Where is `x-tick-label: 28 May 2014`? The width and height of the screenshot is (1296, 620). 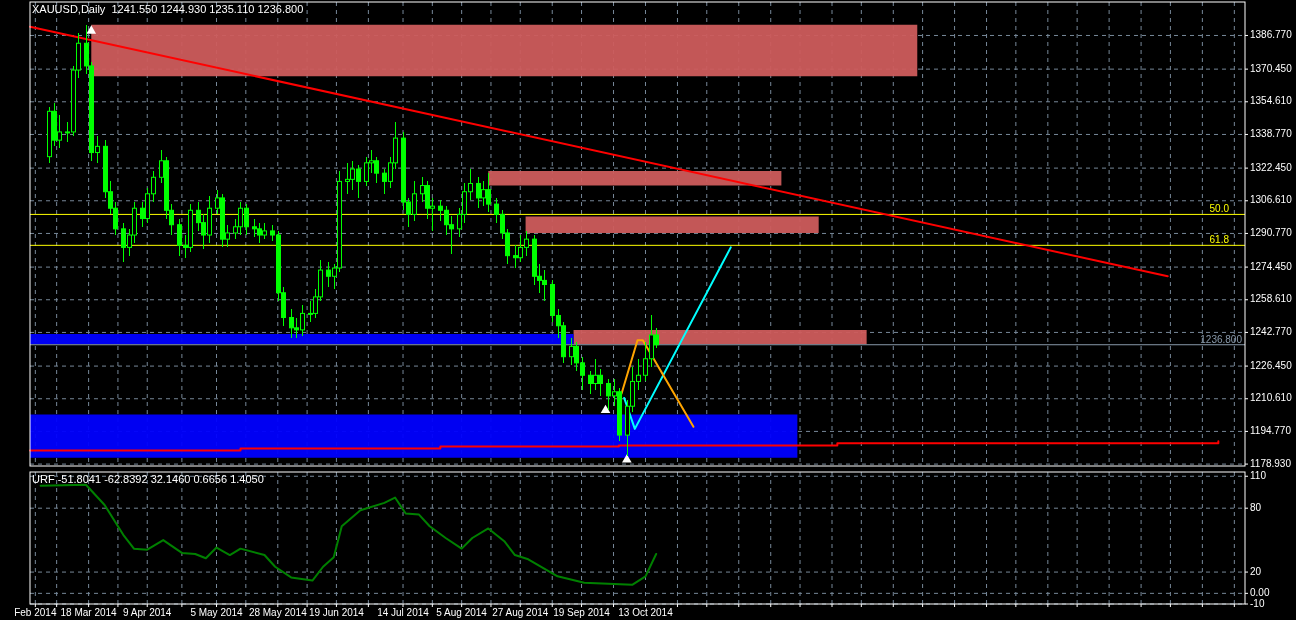 x-tick-label: 28 May 2014 is located at coordinates (278, 612).